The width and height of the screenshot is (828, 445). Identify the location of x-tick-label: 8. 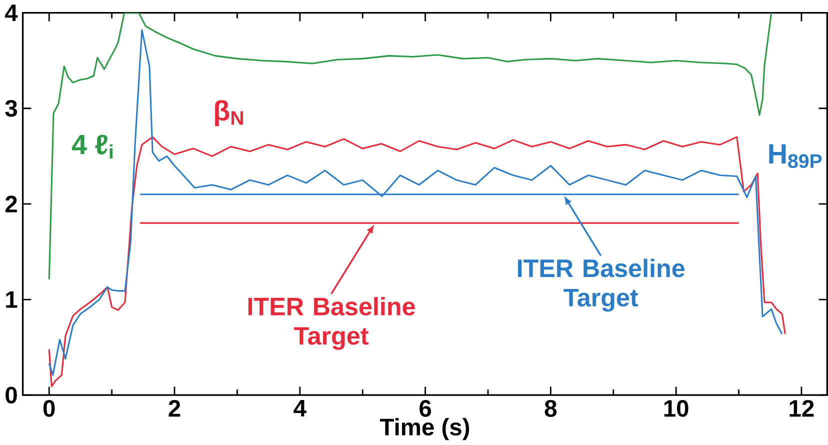
(550, 408).